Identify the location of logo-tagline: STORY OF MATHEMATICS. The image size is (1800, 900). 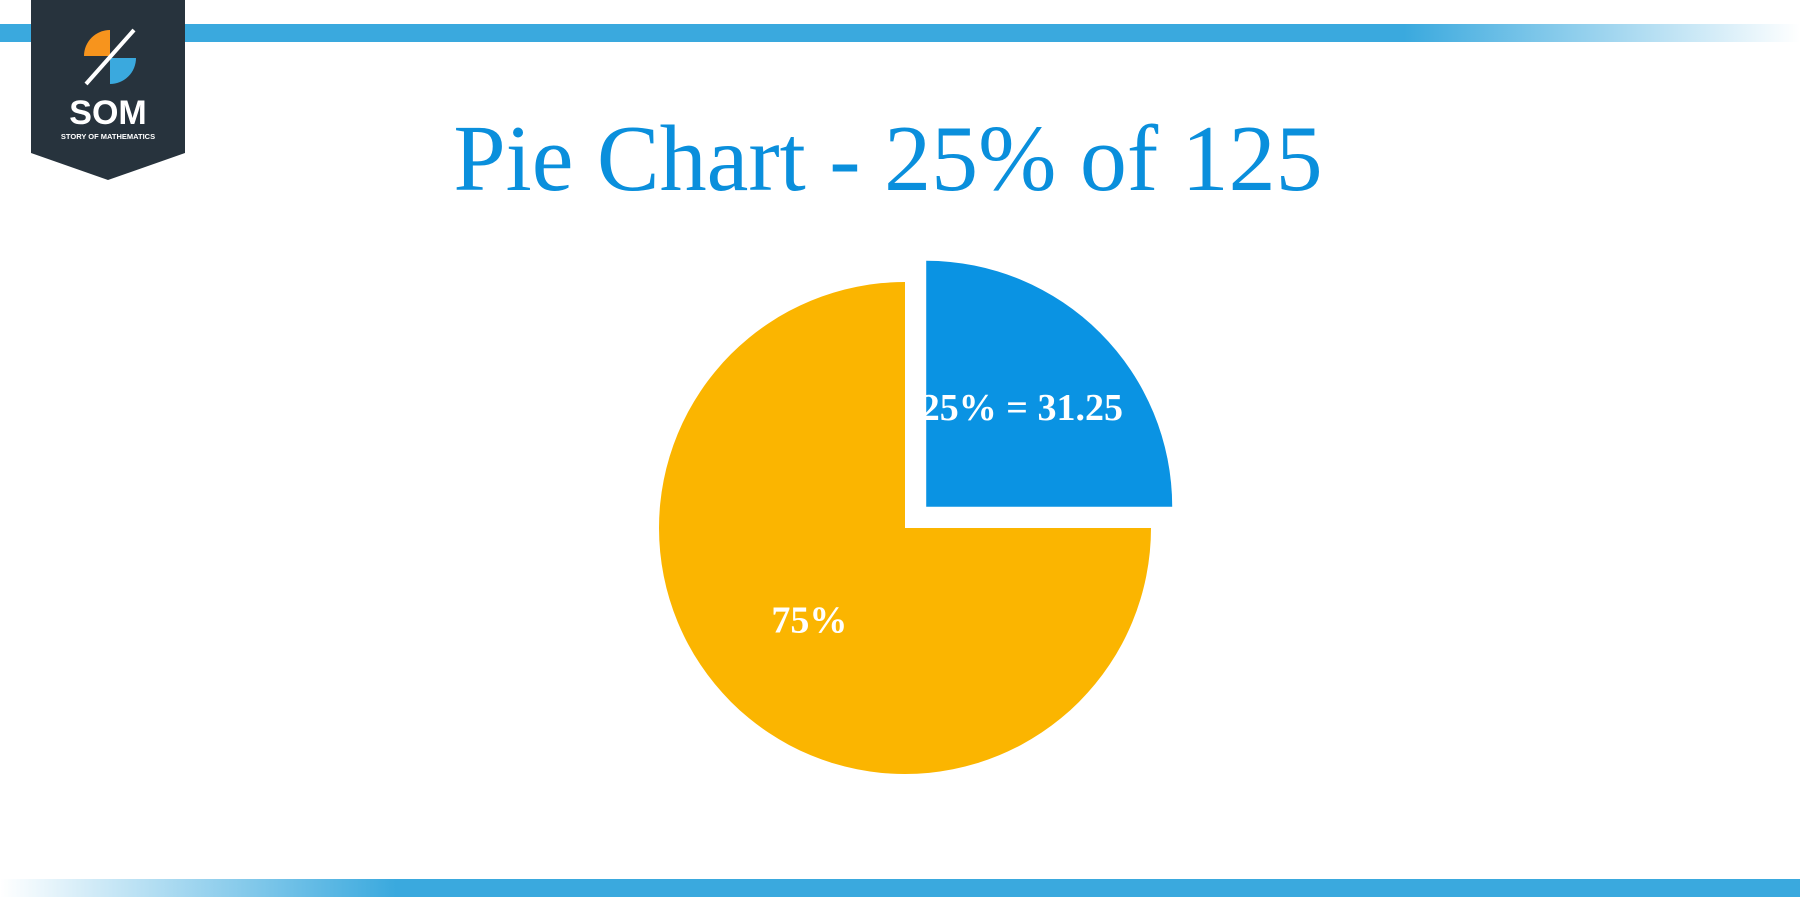
(108, 136).